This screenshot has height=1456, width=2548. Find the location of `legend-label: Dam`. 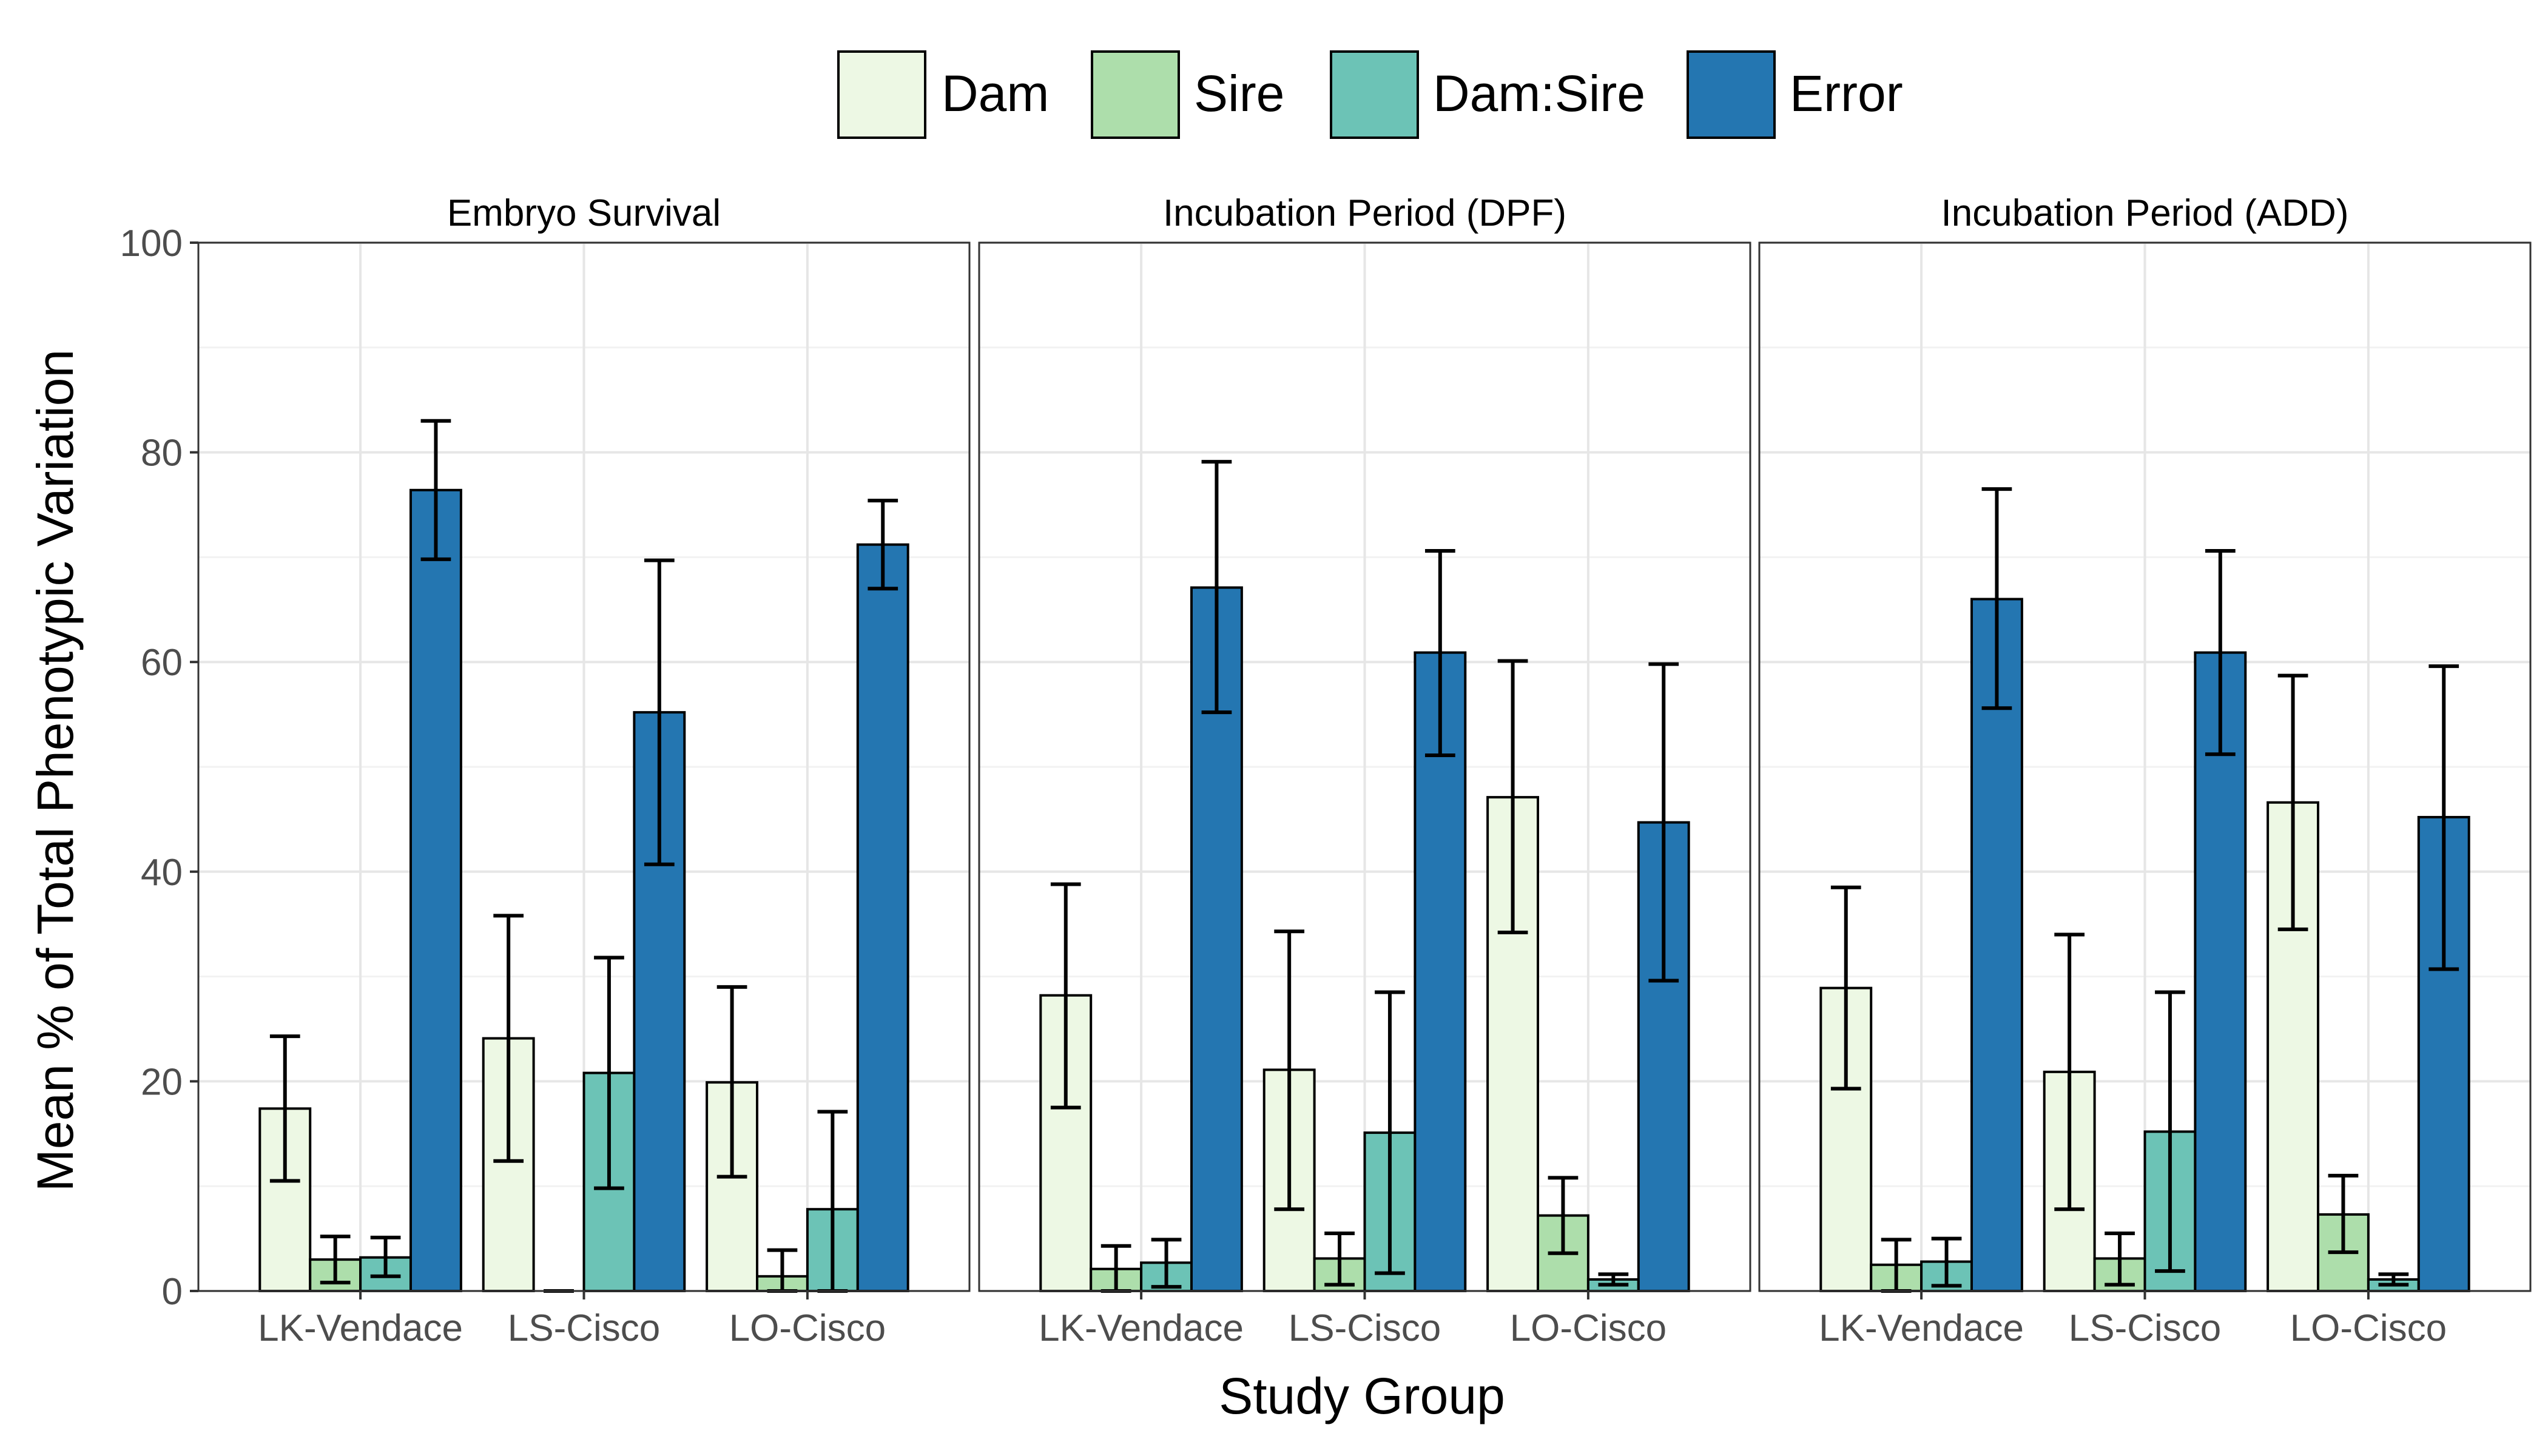

legend-label: Dam is located at coordinates (995, 93).